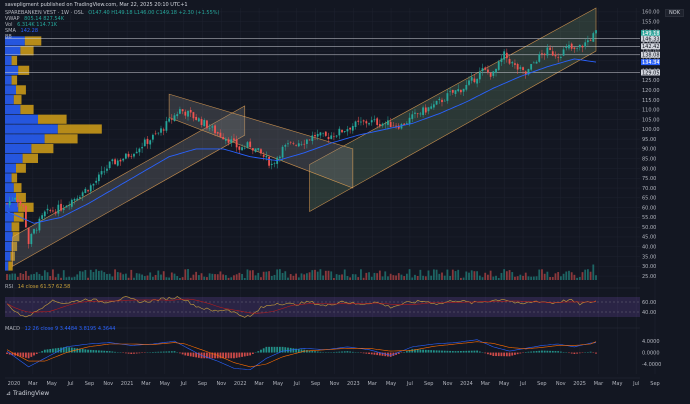  I want to click on macd-legend: MACD 12 26 close 9 3.4484 3.8195 4.3644, so click(60, 329).